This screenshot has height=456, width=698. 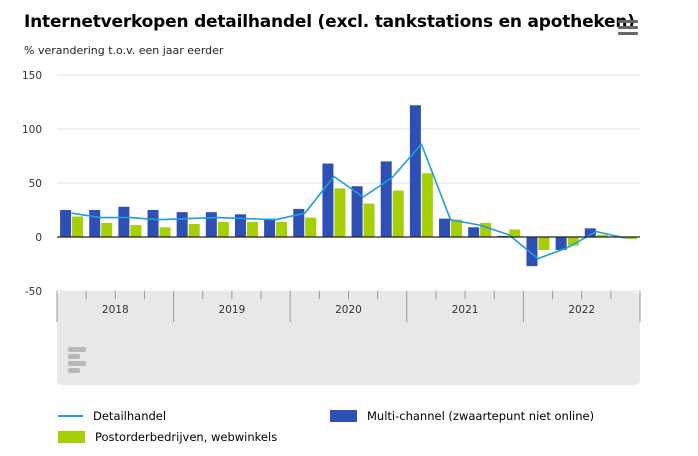 I want to click on legend-label-postorder: Postorderbedrijven, webwinkels, so click(x=186, y=437).